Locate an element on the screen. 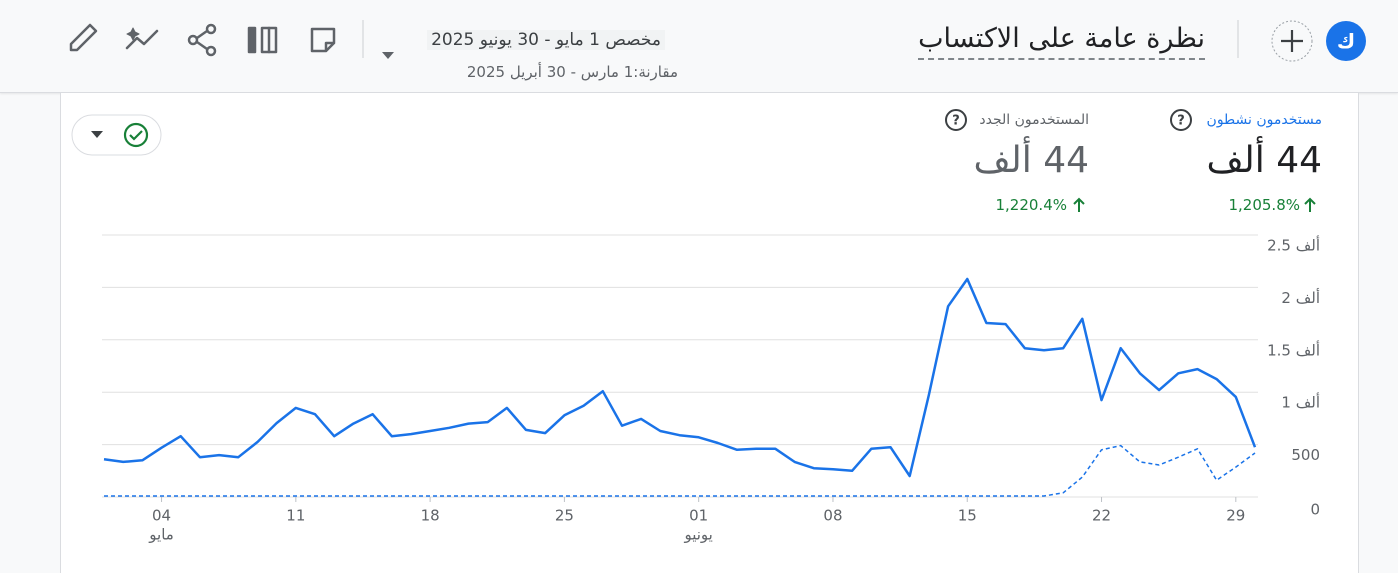 The width and height of the screenshot is (1398, 573). metric-change: 1,220.4% is located at coordinates (1031, 205).